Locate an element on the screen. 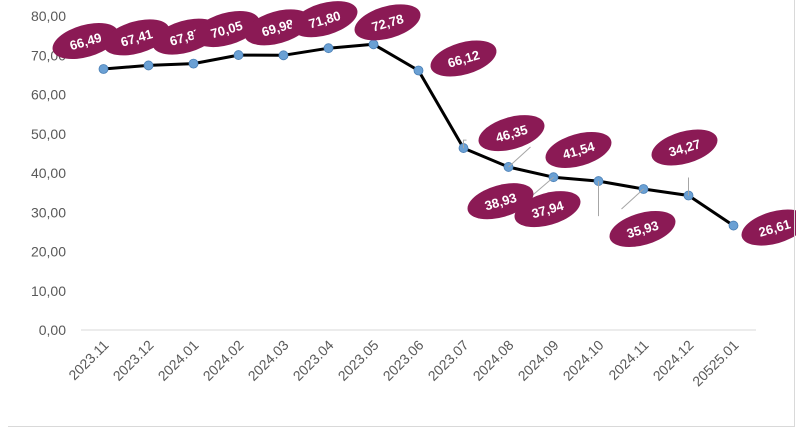 The image size is (796, 430). data-label: 70,05 is located at coordinates (226, 29).